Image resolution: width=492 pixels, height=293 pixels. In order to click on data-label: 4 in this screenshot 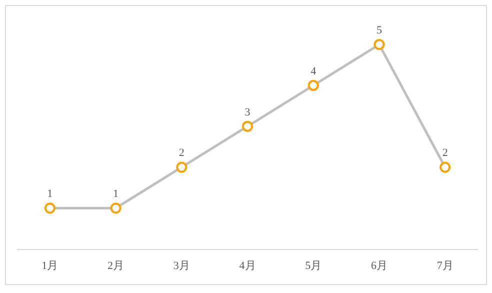, I will do `click(313, 71)`.